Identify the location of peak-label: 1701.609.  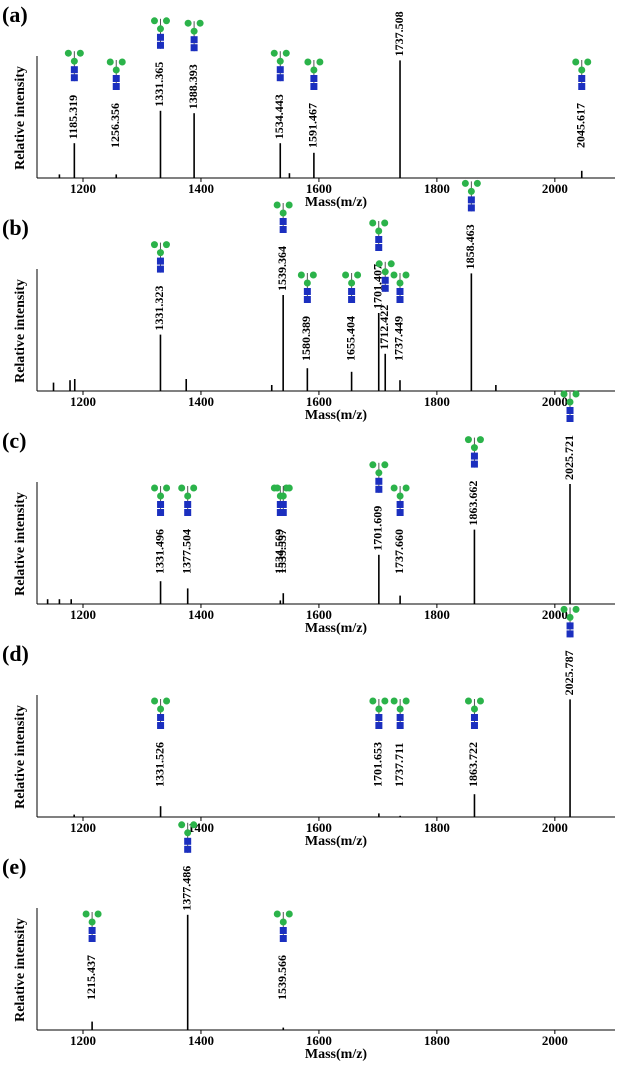
(378, 528).